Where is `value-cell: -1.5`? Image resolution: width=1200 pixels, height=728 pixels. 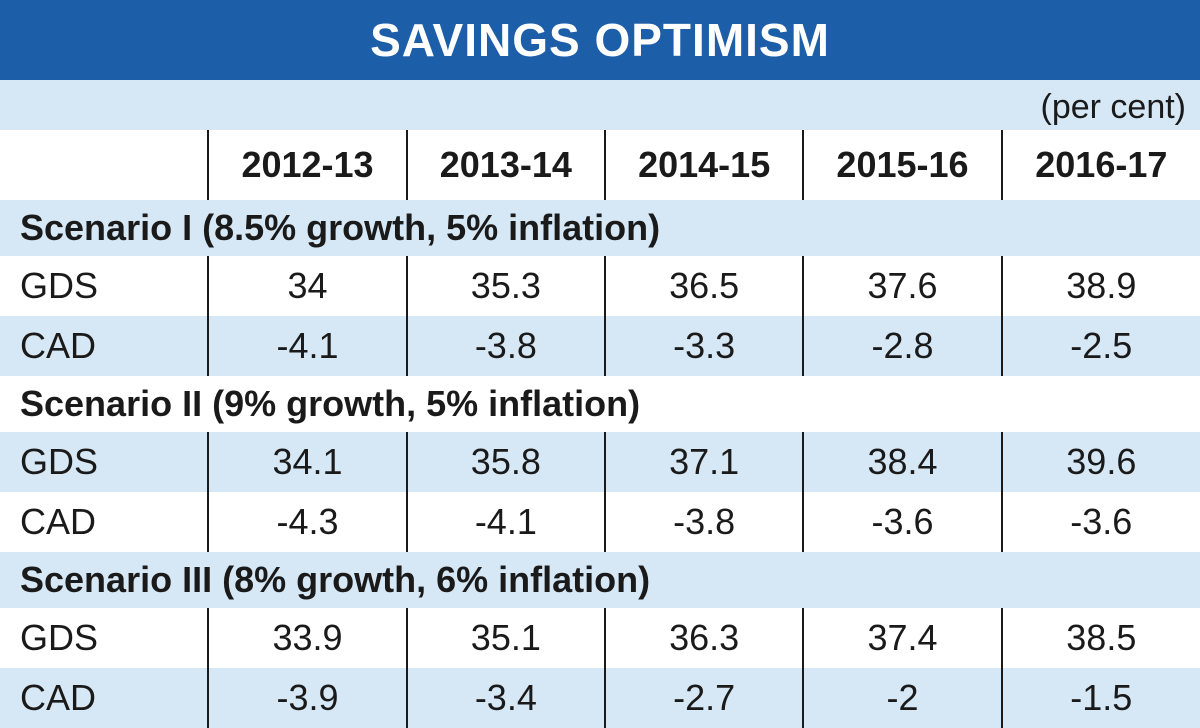 value-cell: -1.5 is located at coordinates (1100, 698).